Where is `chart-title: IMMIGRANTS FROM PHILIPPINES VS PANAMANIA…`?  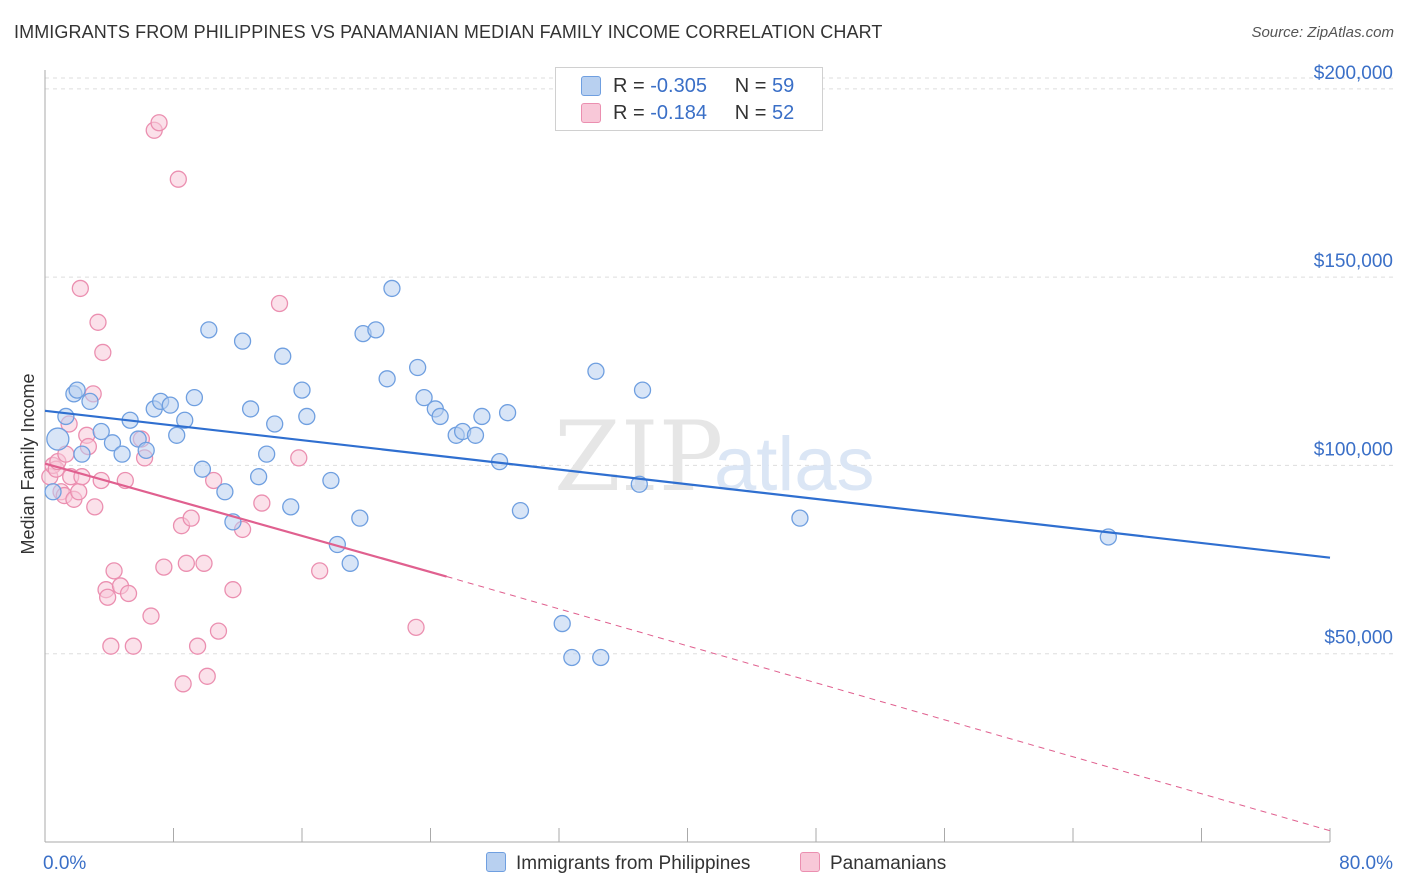
chart-title: IMMIGRANTS FROM PHILIPPINES VS PANAMANIA… is located at coordinates (448, 32).